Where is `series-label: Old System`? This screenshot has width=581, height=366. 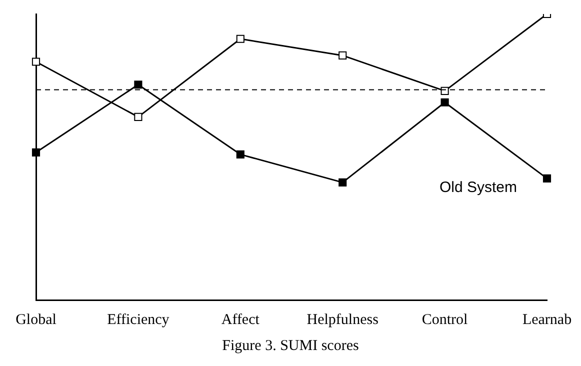
series-label: Old System is located at coordinates (478, 187).